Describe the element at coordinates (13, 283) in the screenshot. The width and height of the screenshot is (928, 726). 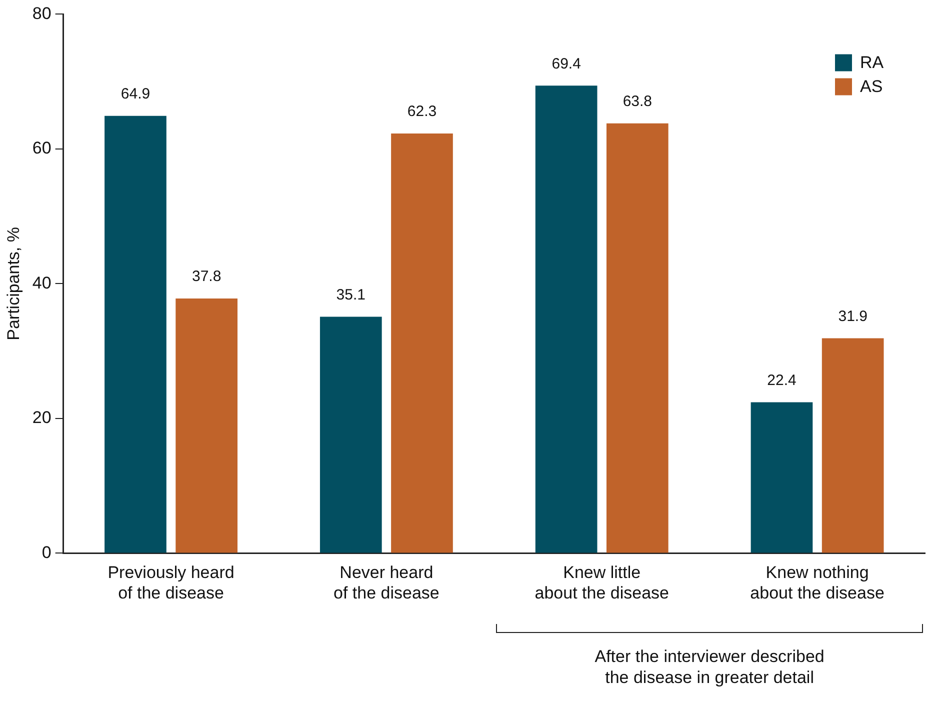
I see `y-axis-title: Participants, %` at that location.